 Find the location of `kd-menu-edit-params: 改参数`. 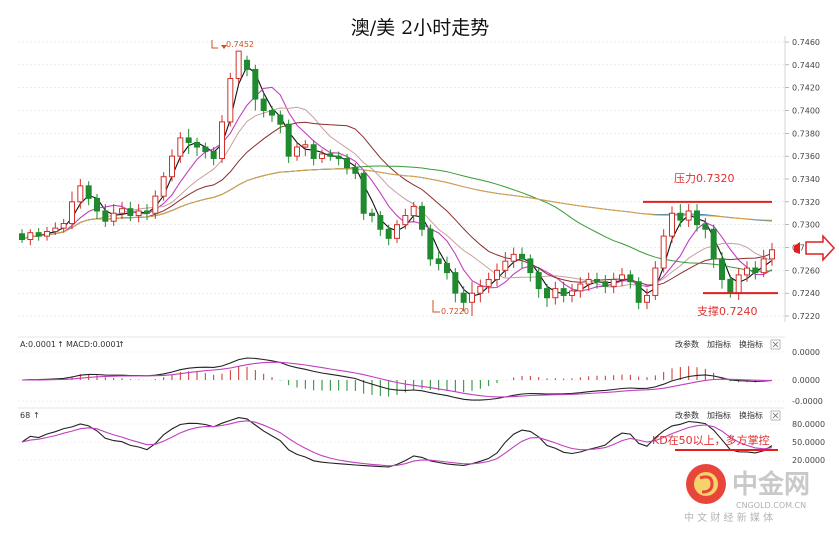

kd-menu-edit-params: 改参数 is located at coordinates (687, 415).